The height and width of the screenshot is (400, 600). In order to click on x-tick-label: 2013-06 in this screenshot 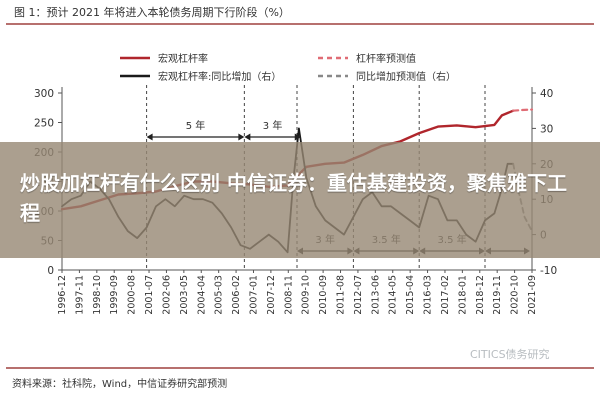, I will do `click(375, 295)`.